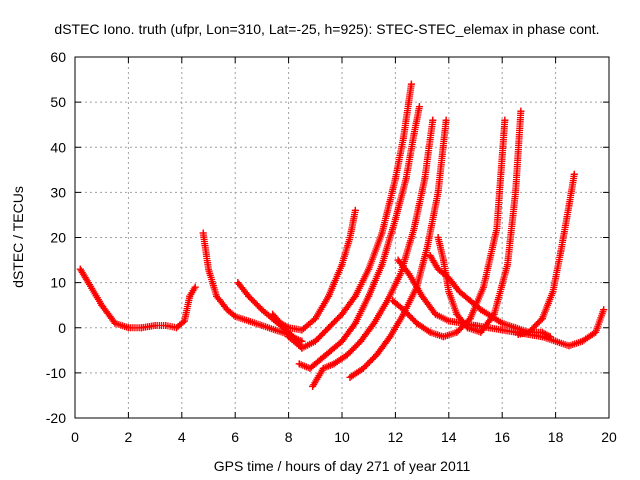  Describe the element at coordinates (342, 466) in the screenshot. I see `x-axis-label: GPS time / hours of day 271 of year 2011` at that location.